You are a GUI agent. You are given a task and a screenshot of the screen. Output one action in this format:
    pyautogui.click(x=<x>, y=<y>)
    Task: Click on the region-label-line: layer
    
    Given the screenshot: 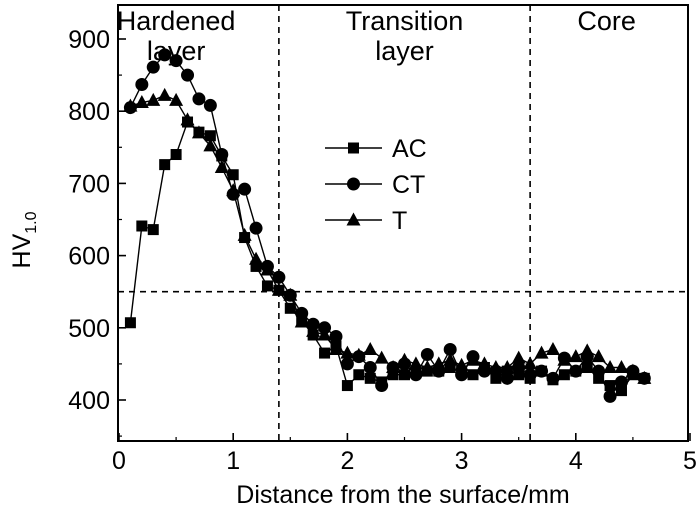 What is the action you would take?
    pyautogui.click(x=176, y=51)
    